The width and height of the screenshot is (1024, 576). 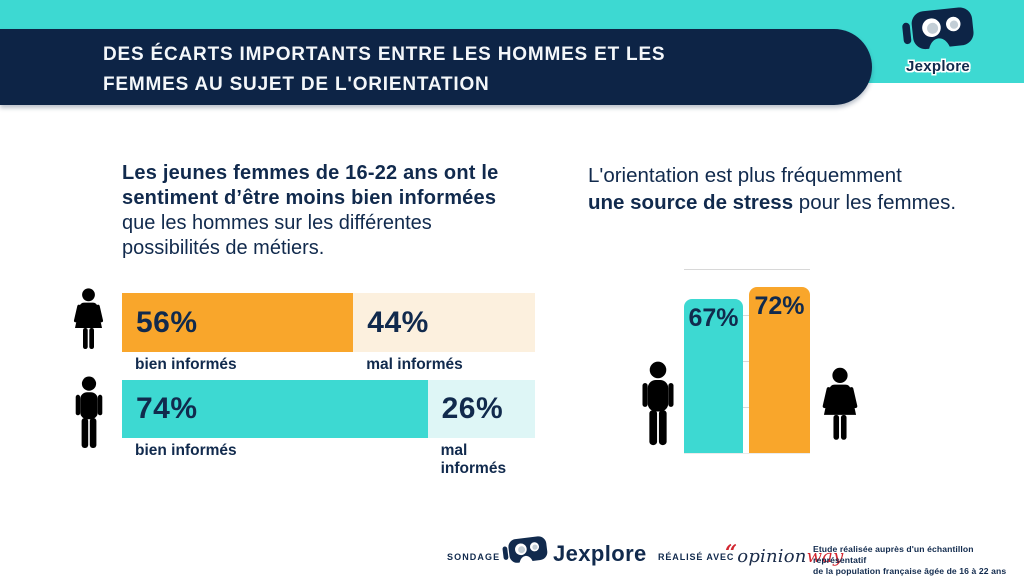 I want to click on men-informed-bar: 74% 26%, so click(x=328, y=409).